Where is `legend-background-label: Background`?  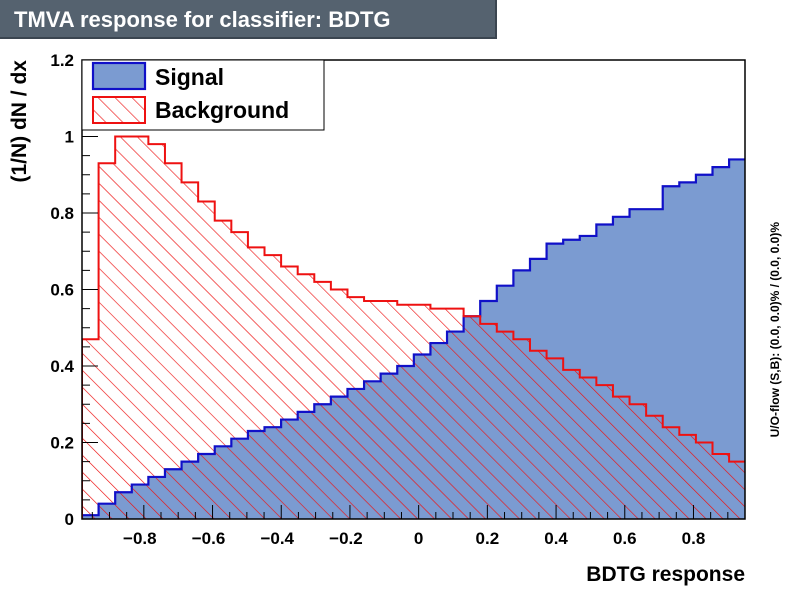 legend-background-label: Background is located at coordinates (222, 110).